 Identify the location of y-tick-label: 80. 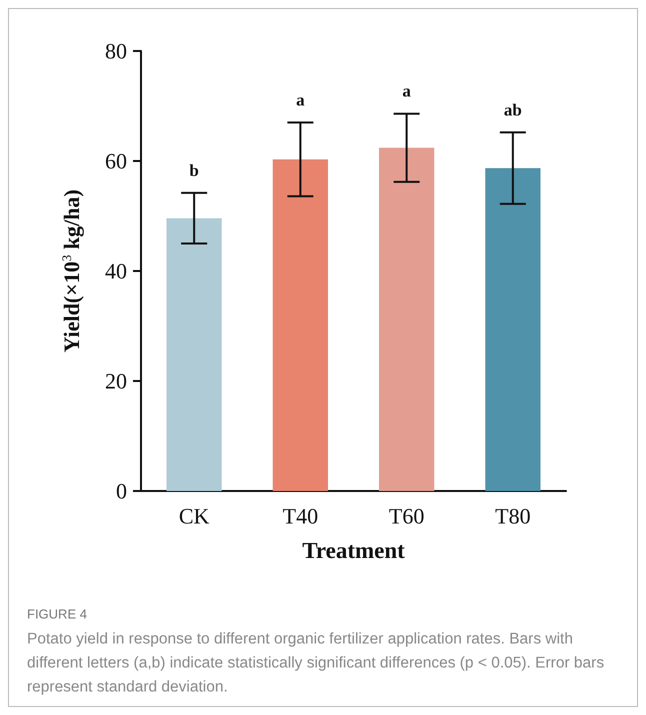
(116, 51).